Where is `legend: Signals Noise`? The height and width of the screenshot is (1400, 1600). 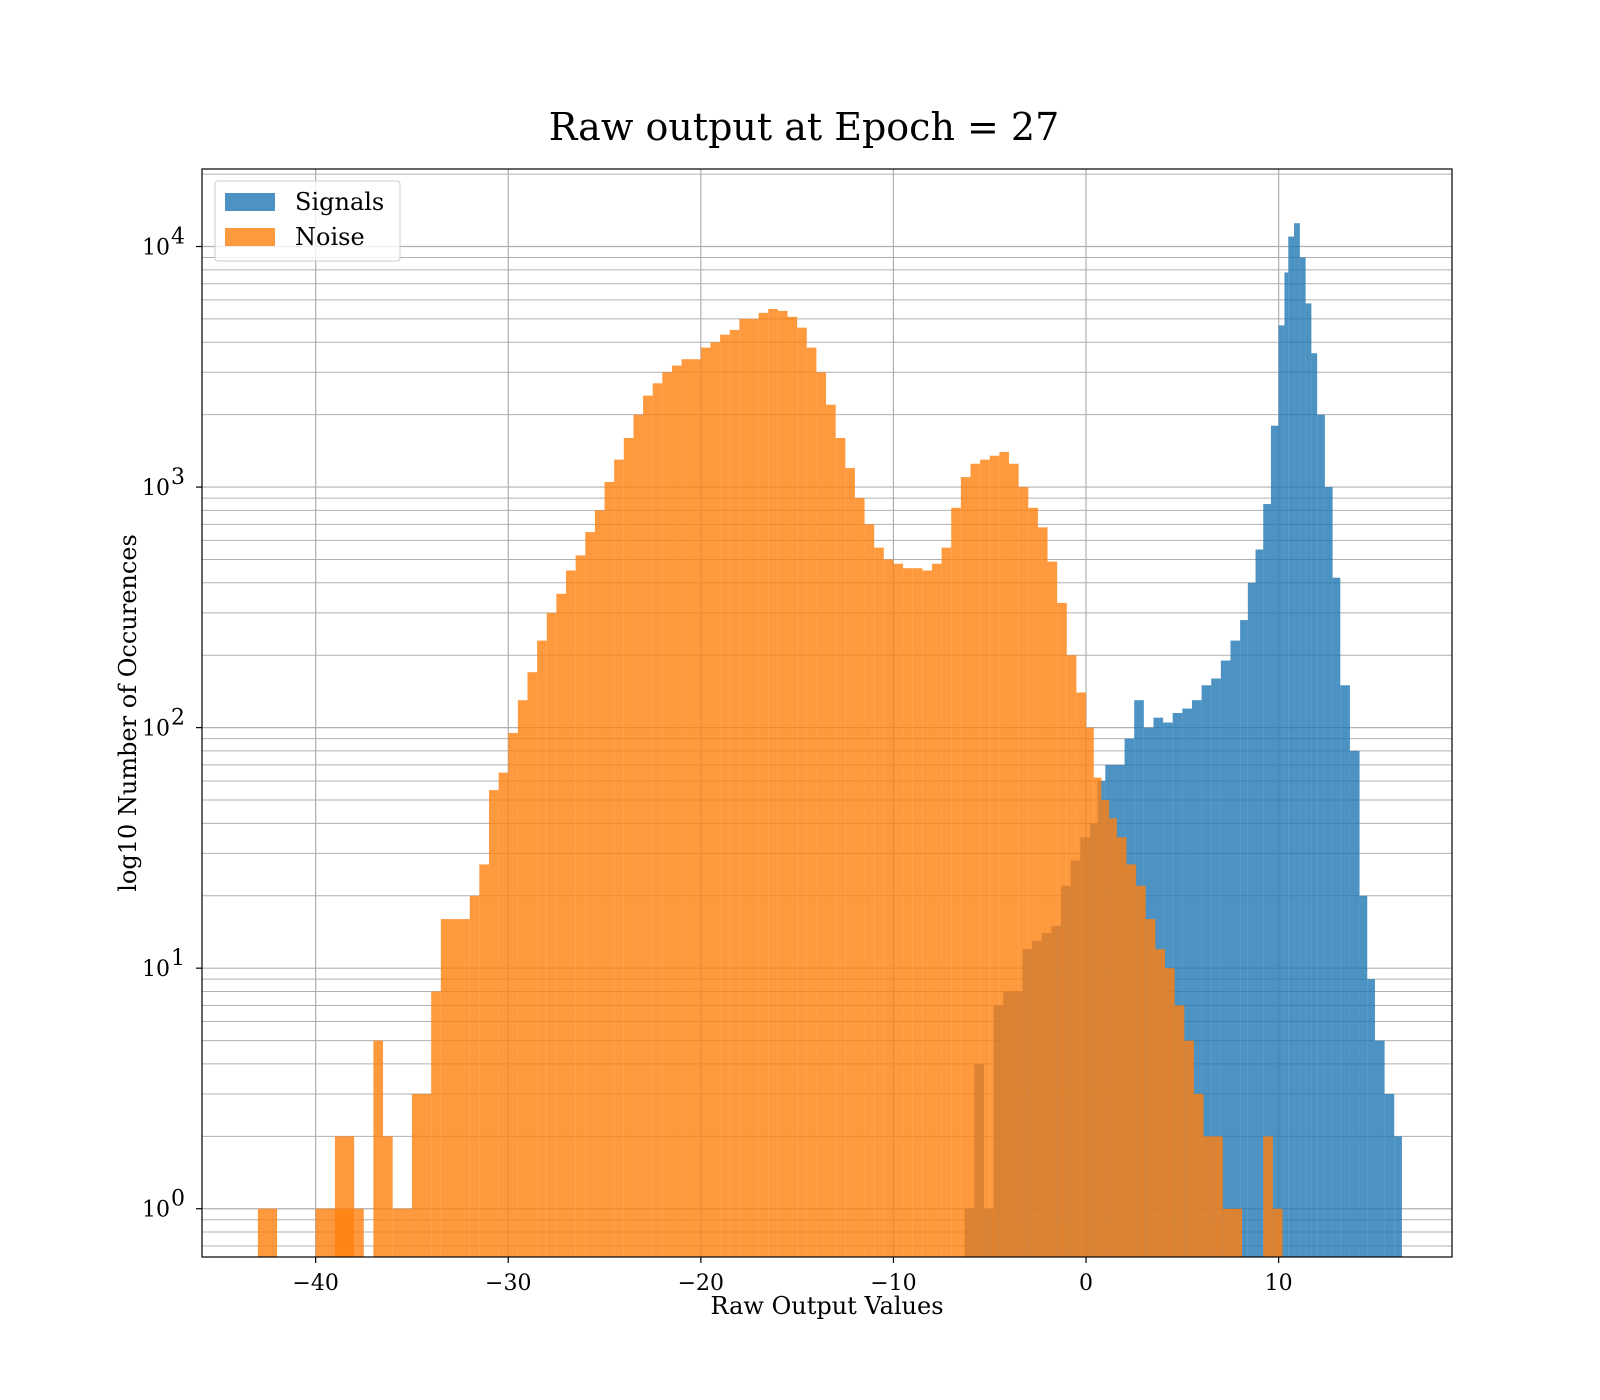
legend: Signals Noise is located at coordinates (307, 221).